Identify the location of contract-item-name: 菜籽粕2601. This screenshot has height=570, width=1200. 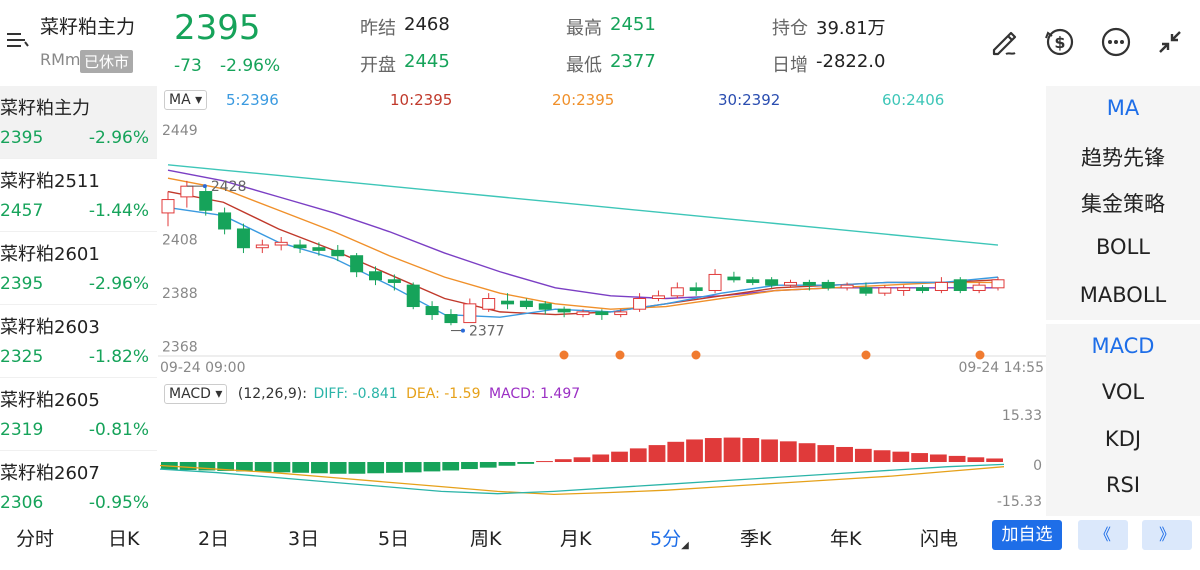
(50, 254).